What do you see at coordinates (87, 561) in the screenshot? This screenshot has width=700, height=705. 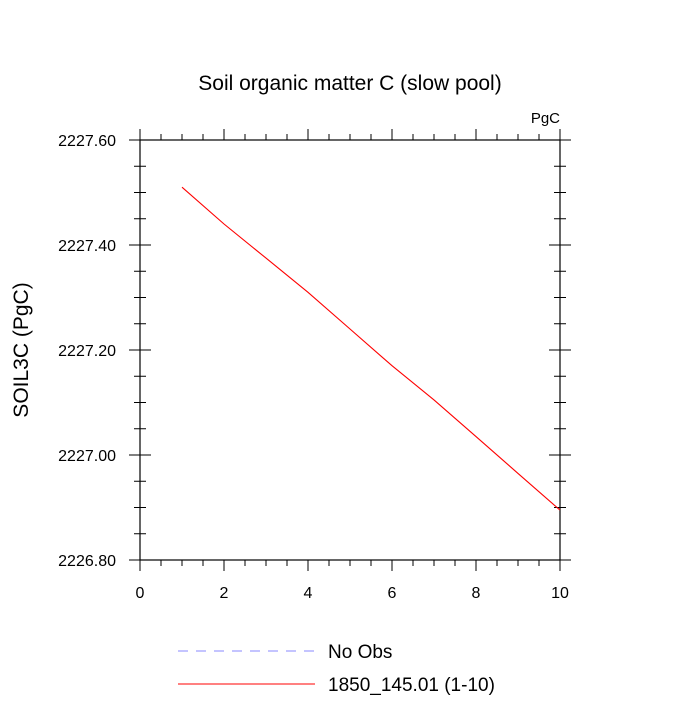 I see `y-tick-label: 2226.80` at bounding box center [87, 561].